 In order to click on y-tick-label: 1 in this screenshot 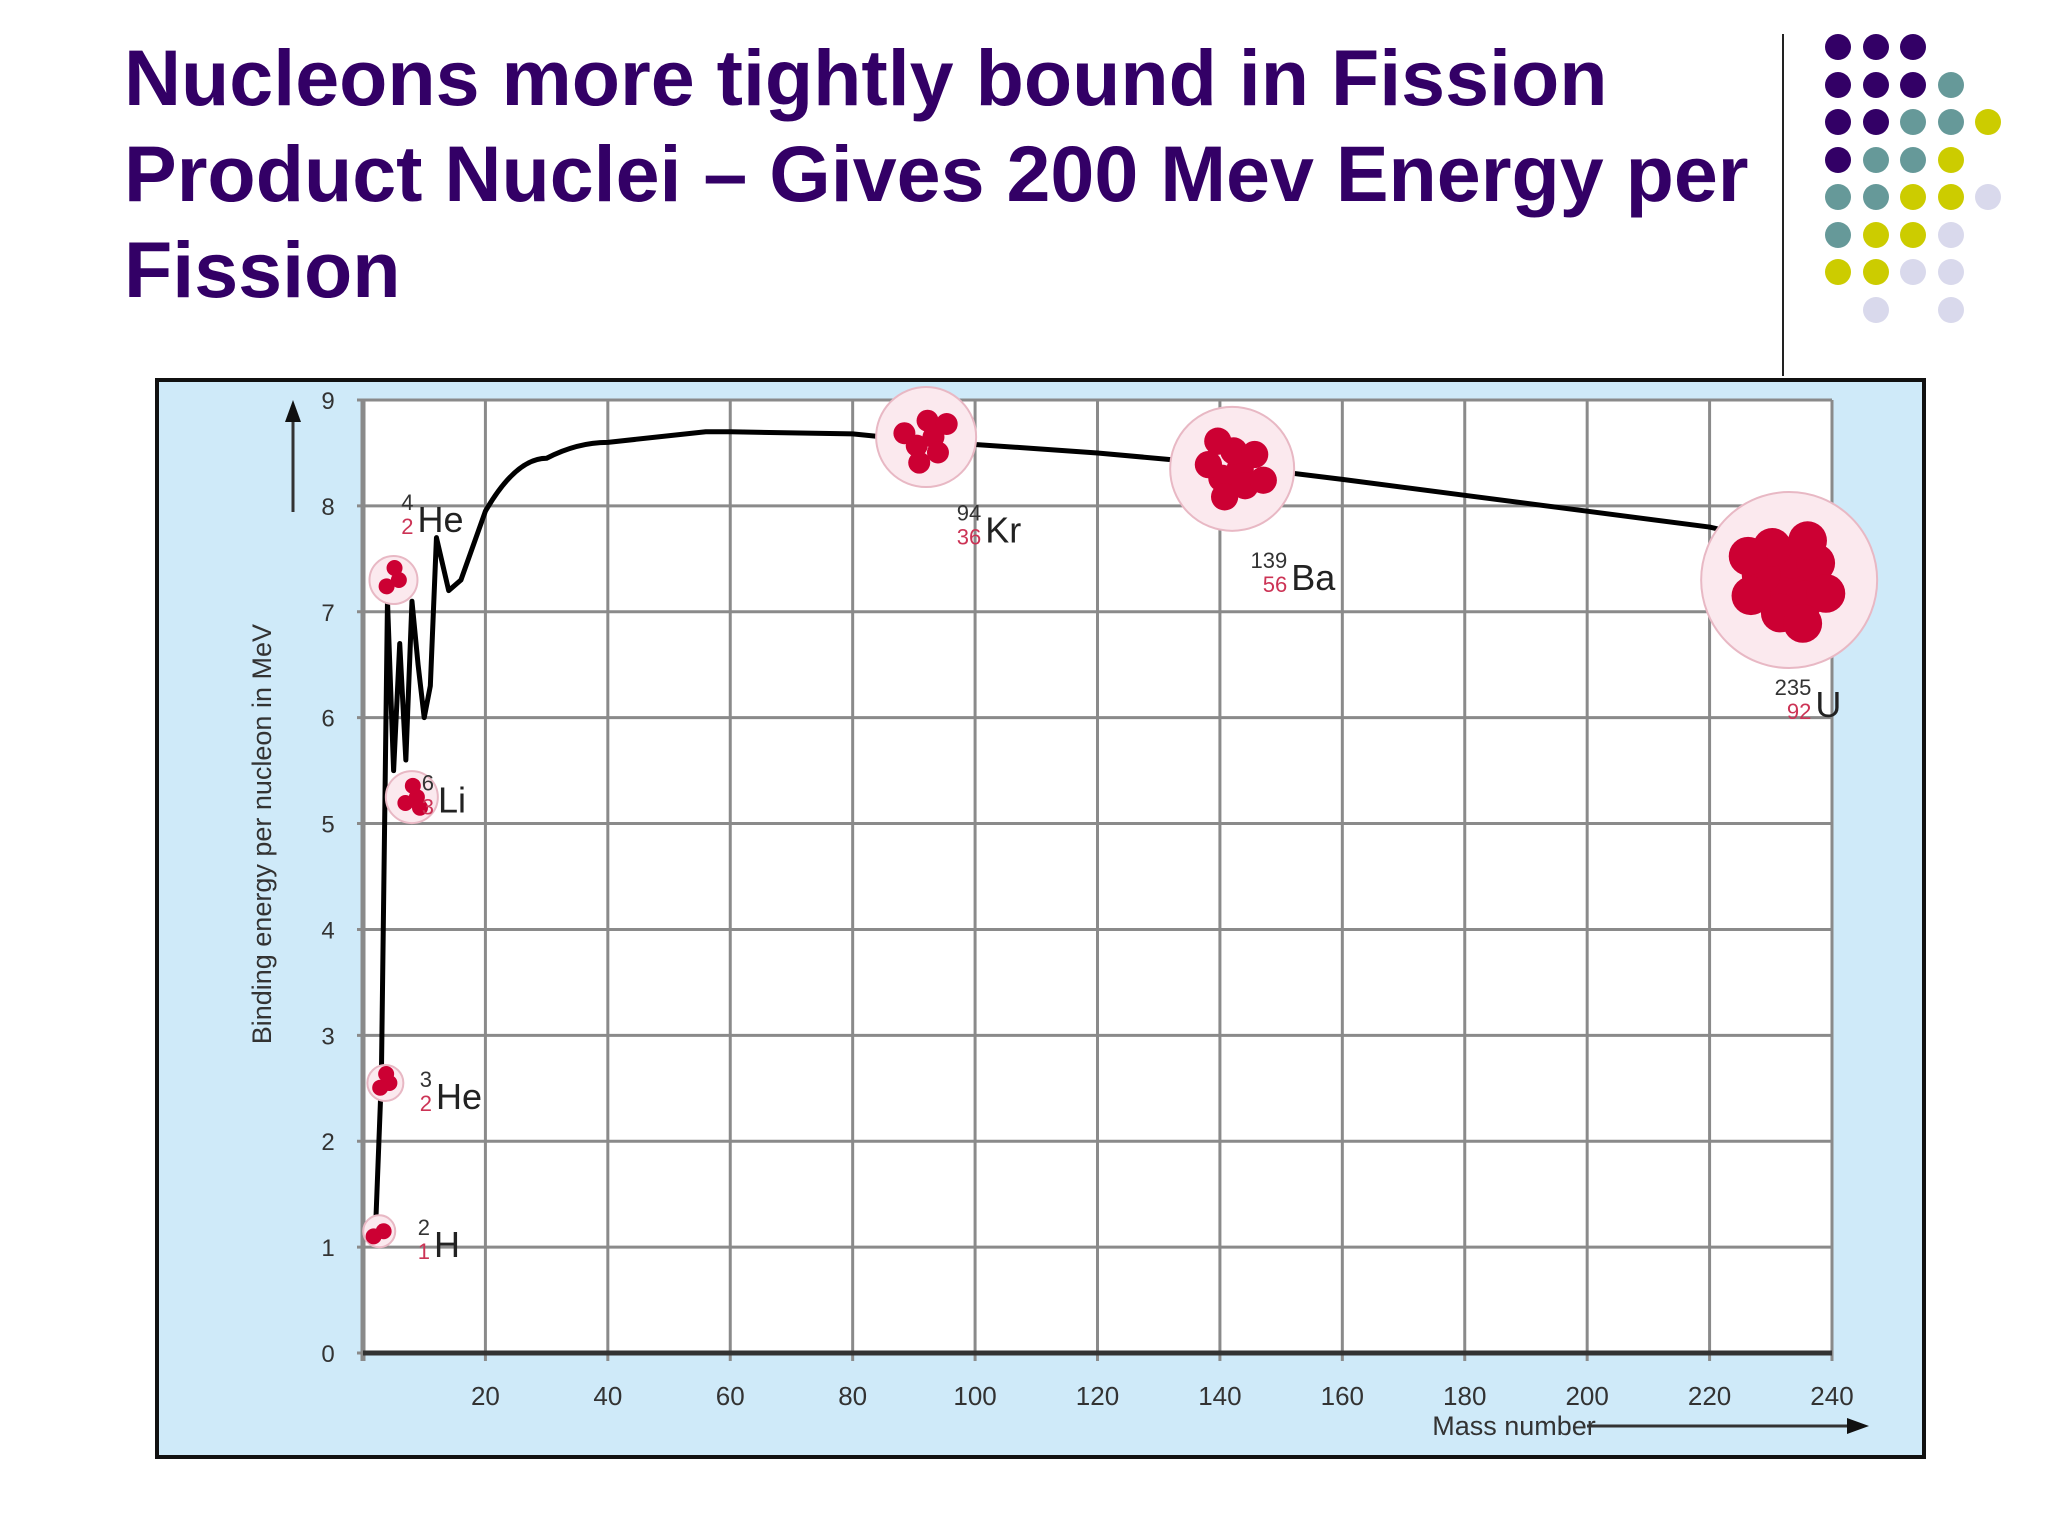, I will do `click(327, 1248)`.